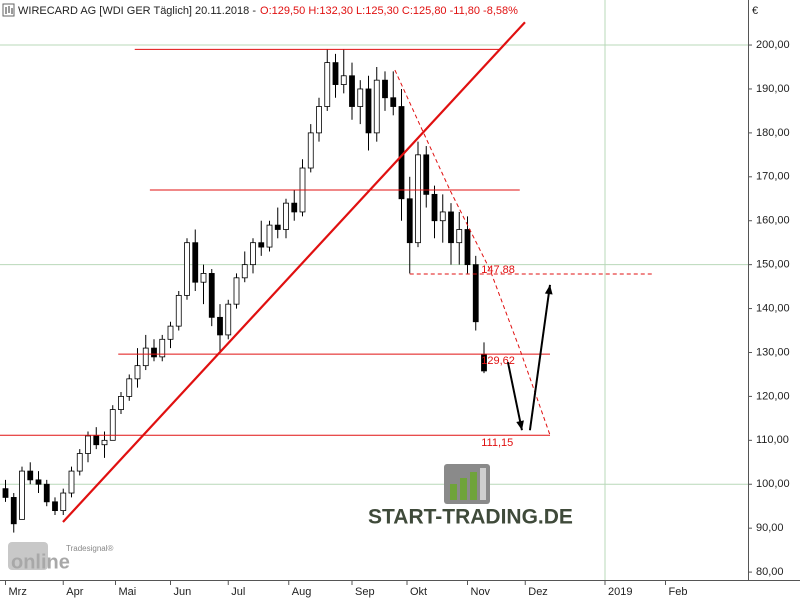 Image resolution: width=800 pixels, height=605 pixels. Describe the element at coordinates (90, 548) in the screenshot. I see `vendor-watermark: Tradesignal®` at that location.